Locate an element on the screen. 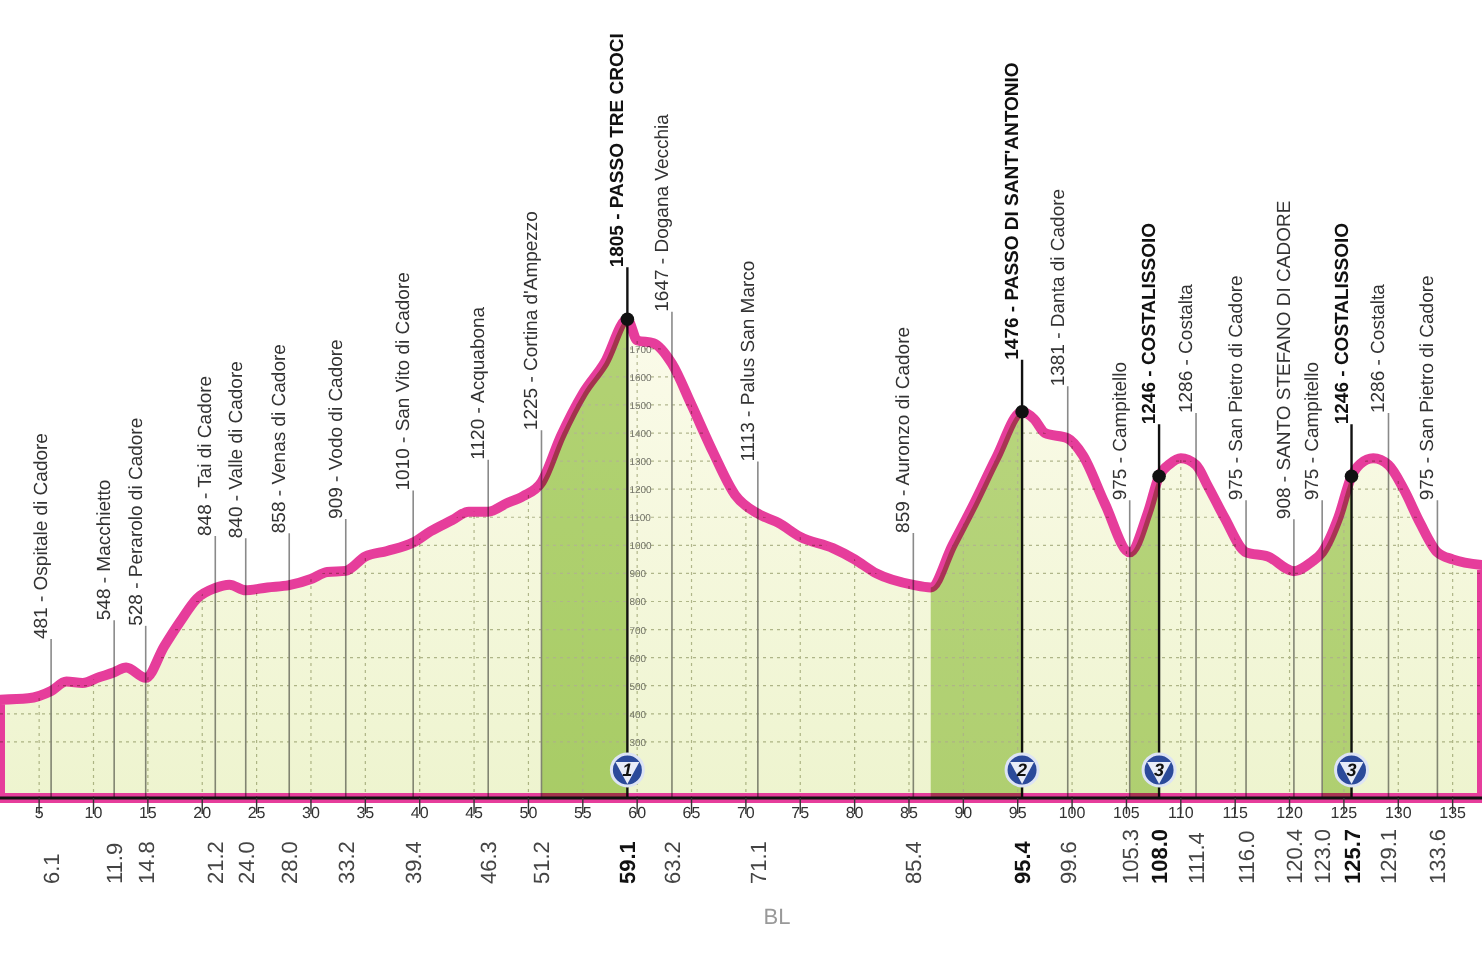  x-tick-label: 75 is located at coordinates (801, 813).